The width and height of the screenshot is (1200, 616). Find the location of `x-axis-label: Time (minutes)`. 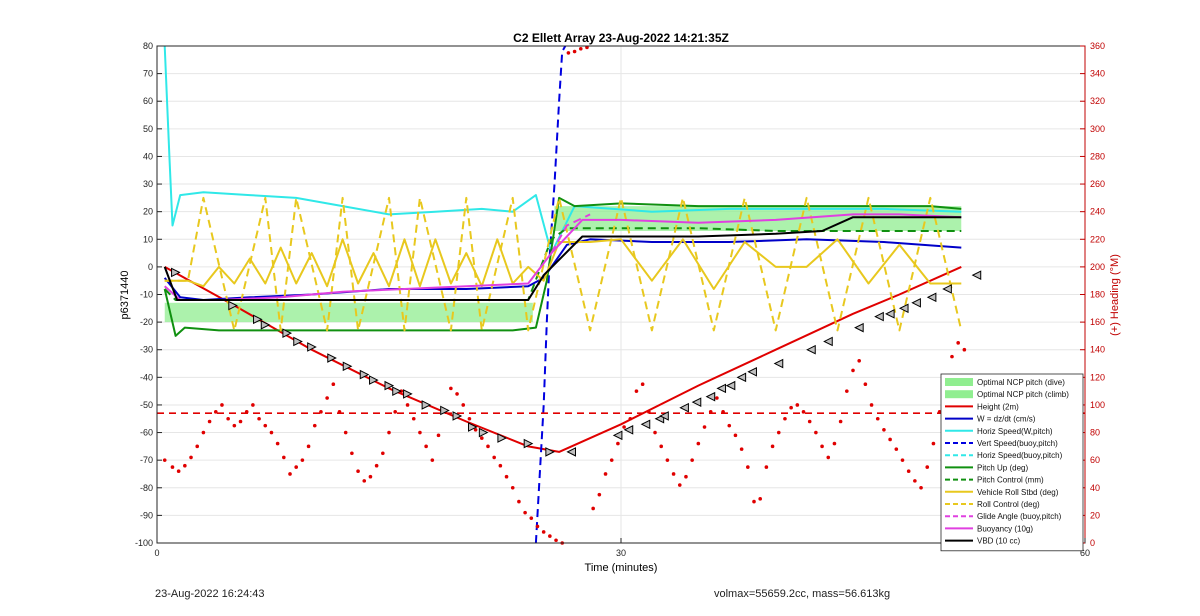

x-axis-label: Time (minutes) is located at coordinates (621, 568).